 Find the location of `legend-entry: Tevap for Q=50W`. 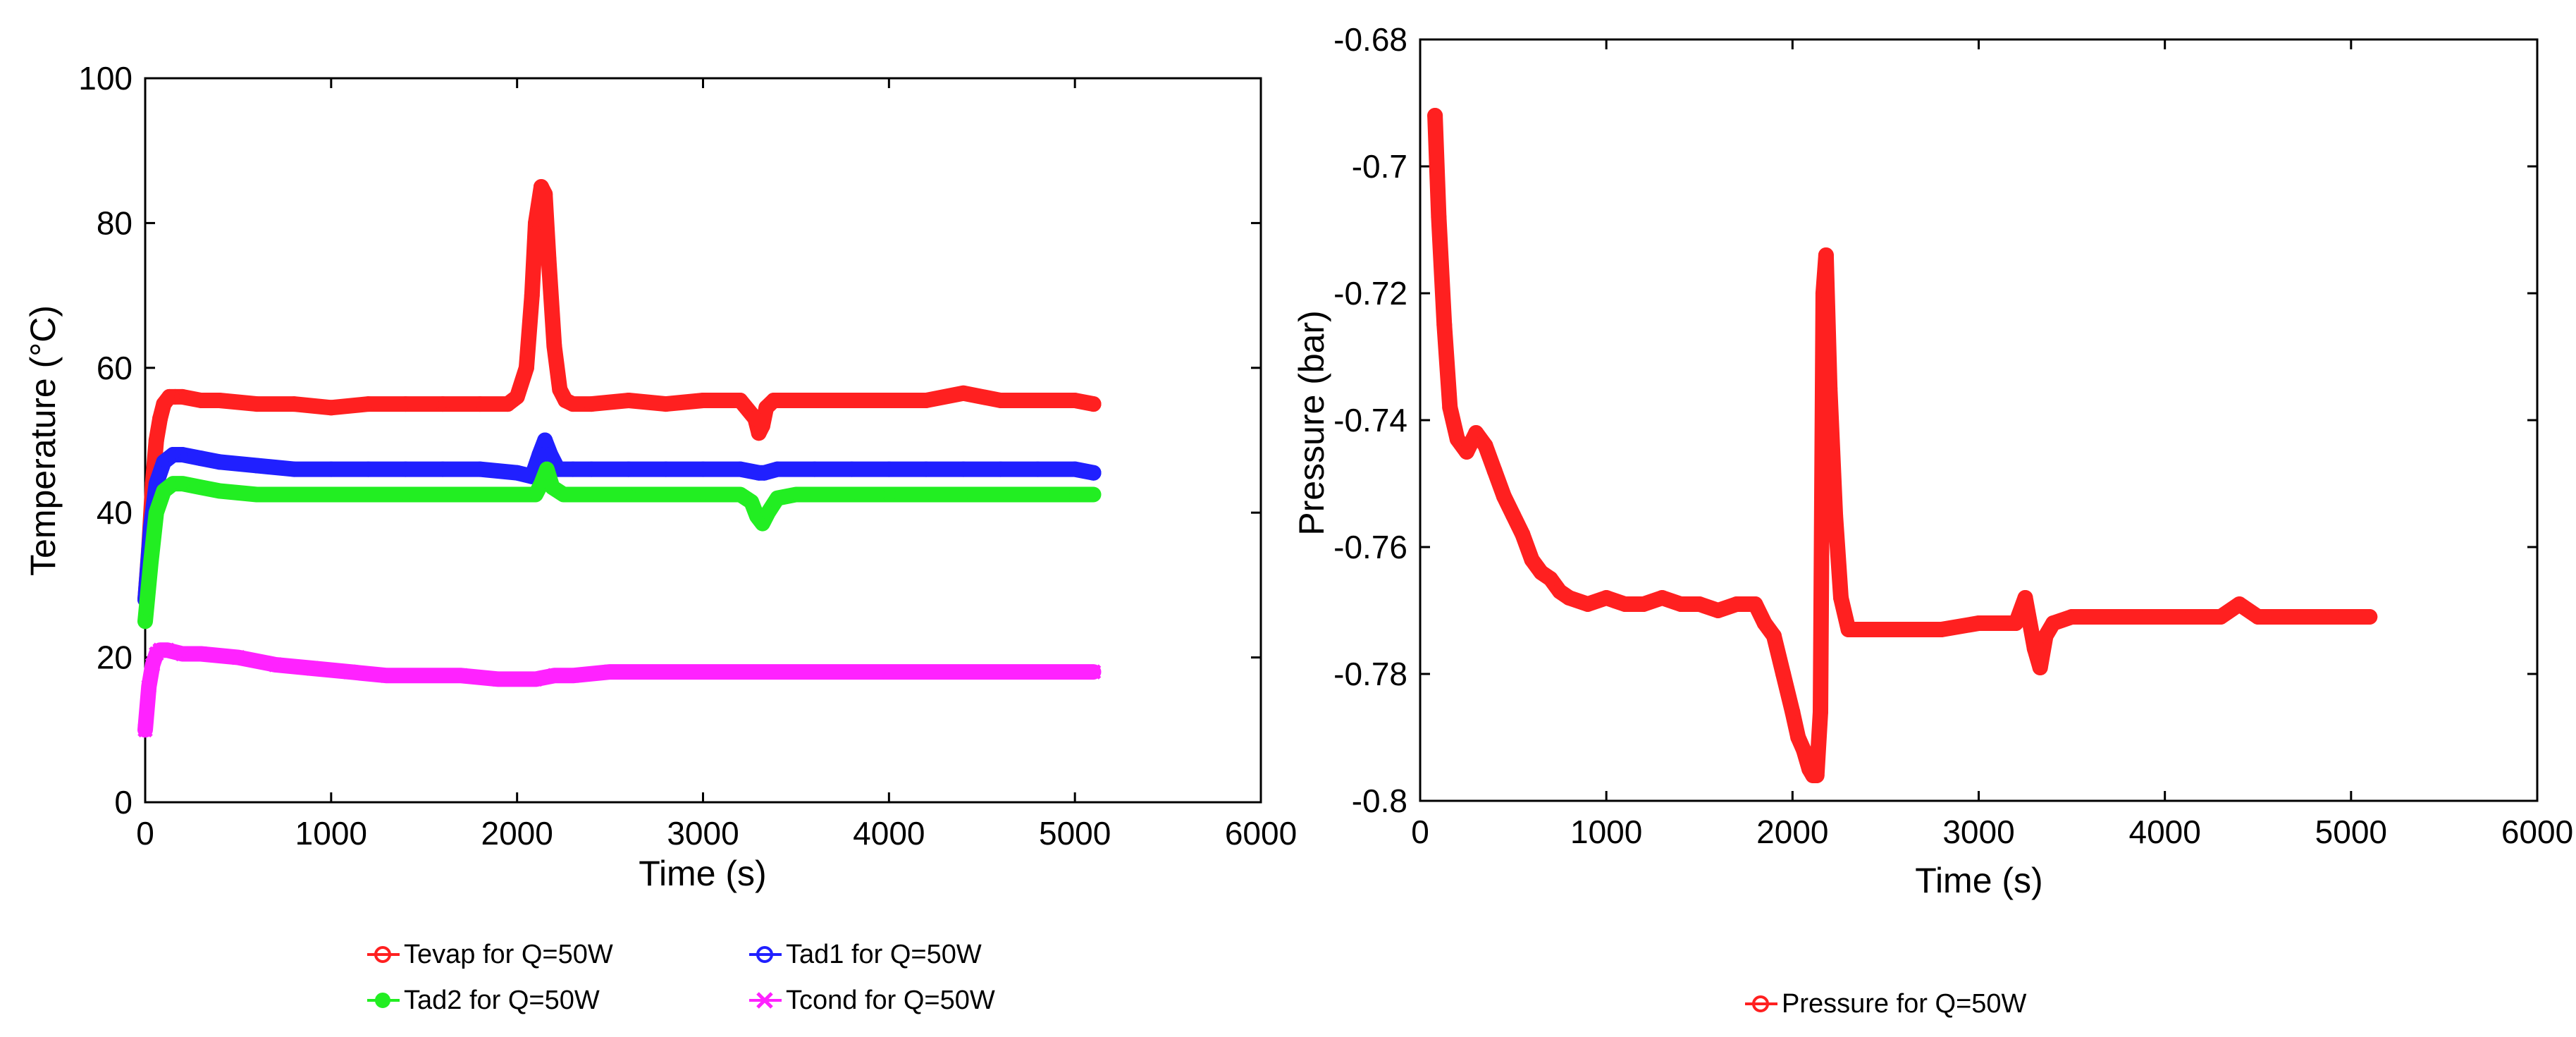

legend-entry: Tevap for Q=50W is located at coordinates (490, 954).